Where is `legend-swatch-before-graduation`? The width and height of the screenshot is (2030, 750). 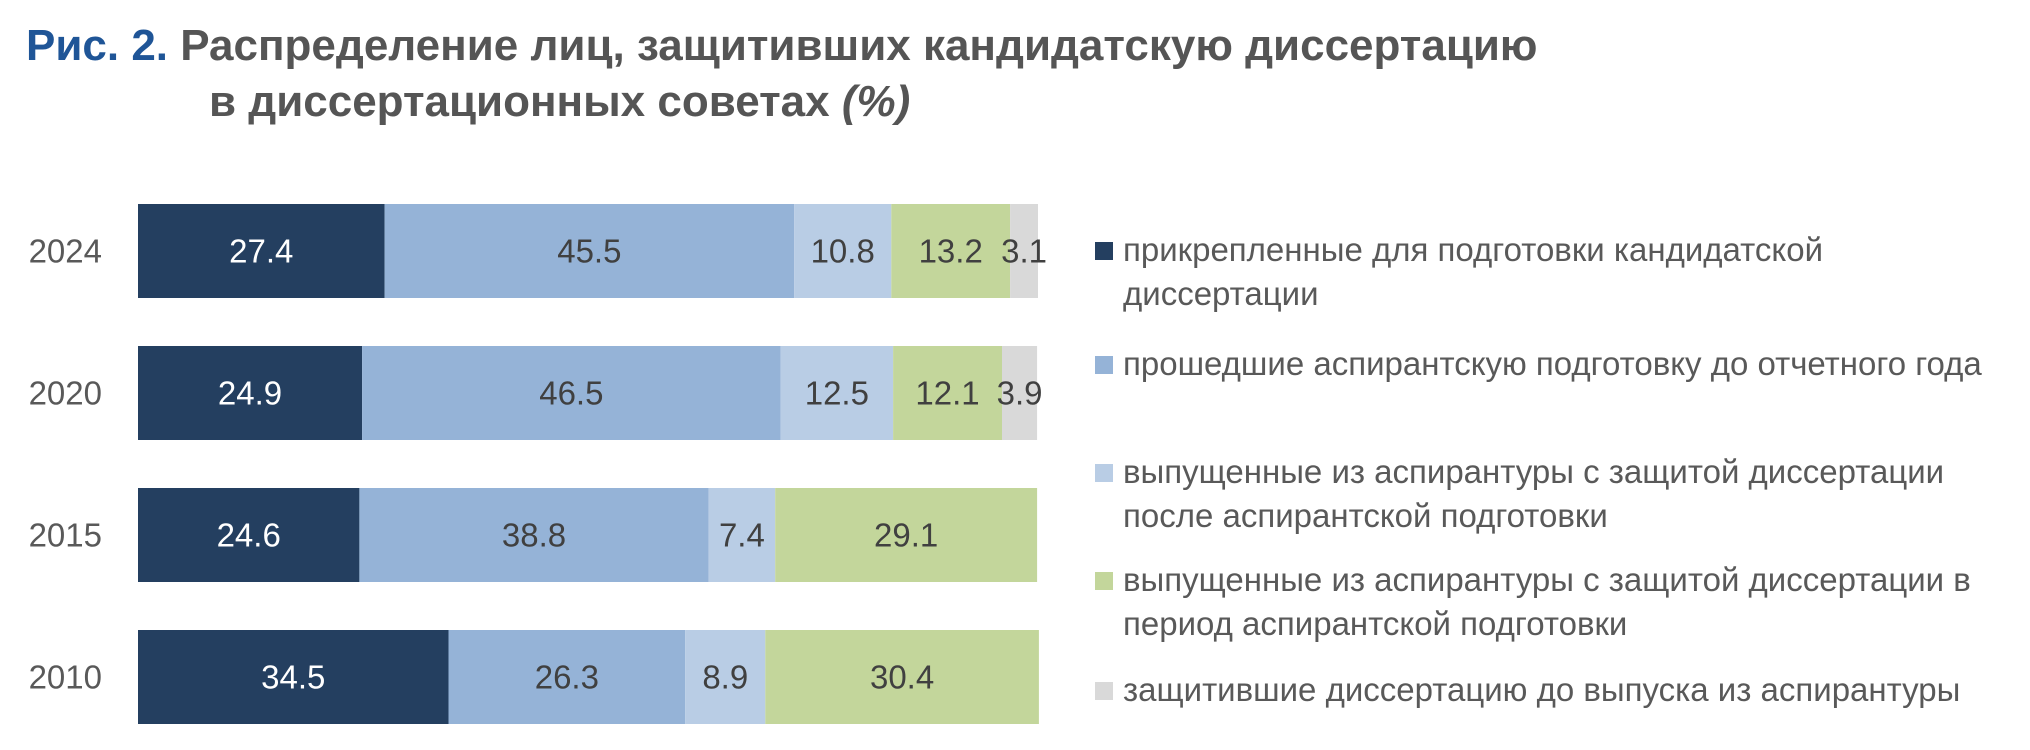 legend-swatch-before-graduation is located at coordinates (1104, 691).